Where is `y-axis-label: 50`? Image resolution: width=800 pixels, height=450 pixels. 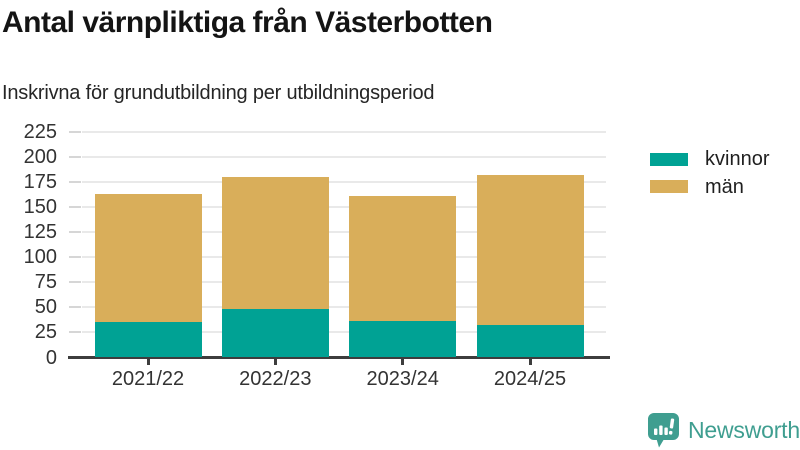 y-axis-label: 50 is located at coordinates (45, 307).